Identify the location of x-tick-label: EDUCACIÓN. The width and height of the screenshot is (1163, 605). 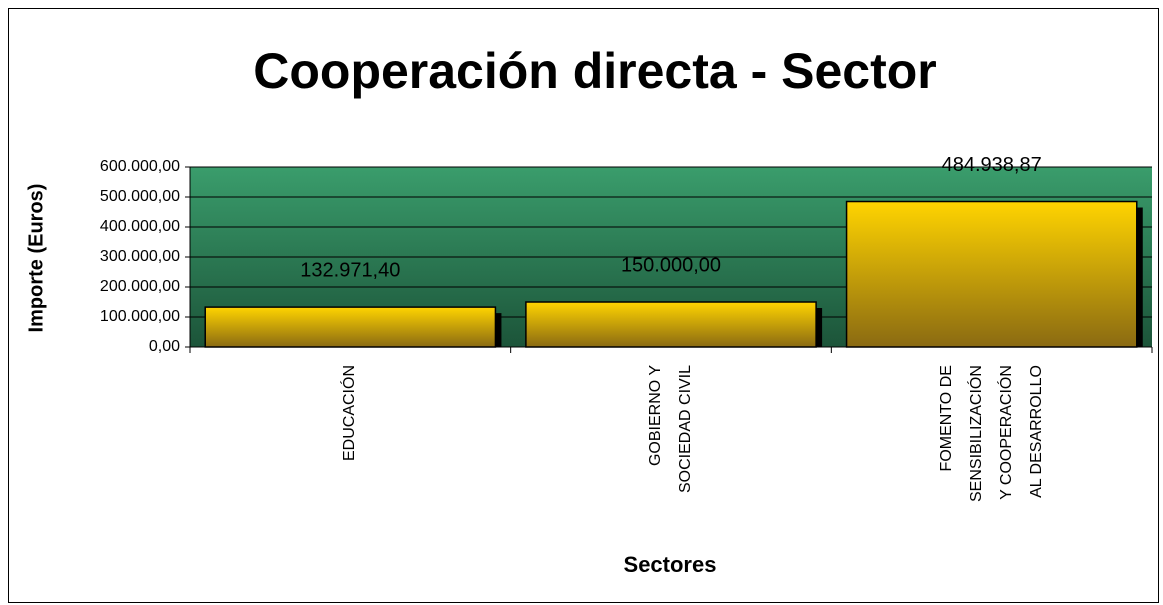
(350, 412).